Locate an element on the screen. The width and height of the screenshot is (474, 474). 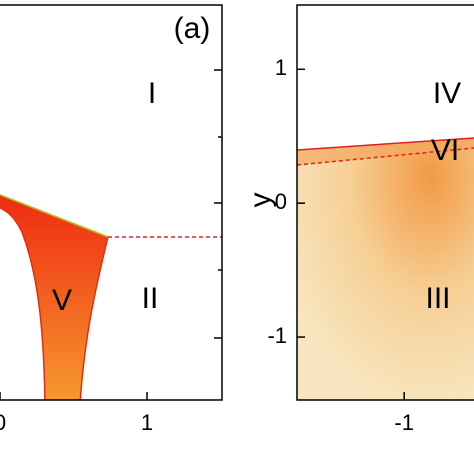
region-label: IV is located at coordinates (447, 93).